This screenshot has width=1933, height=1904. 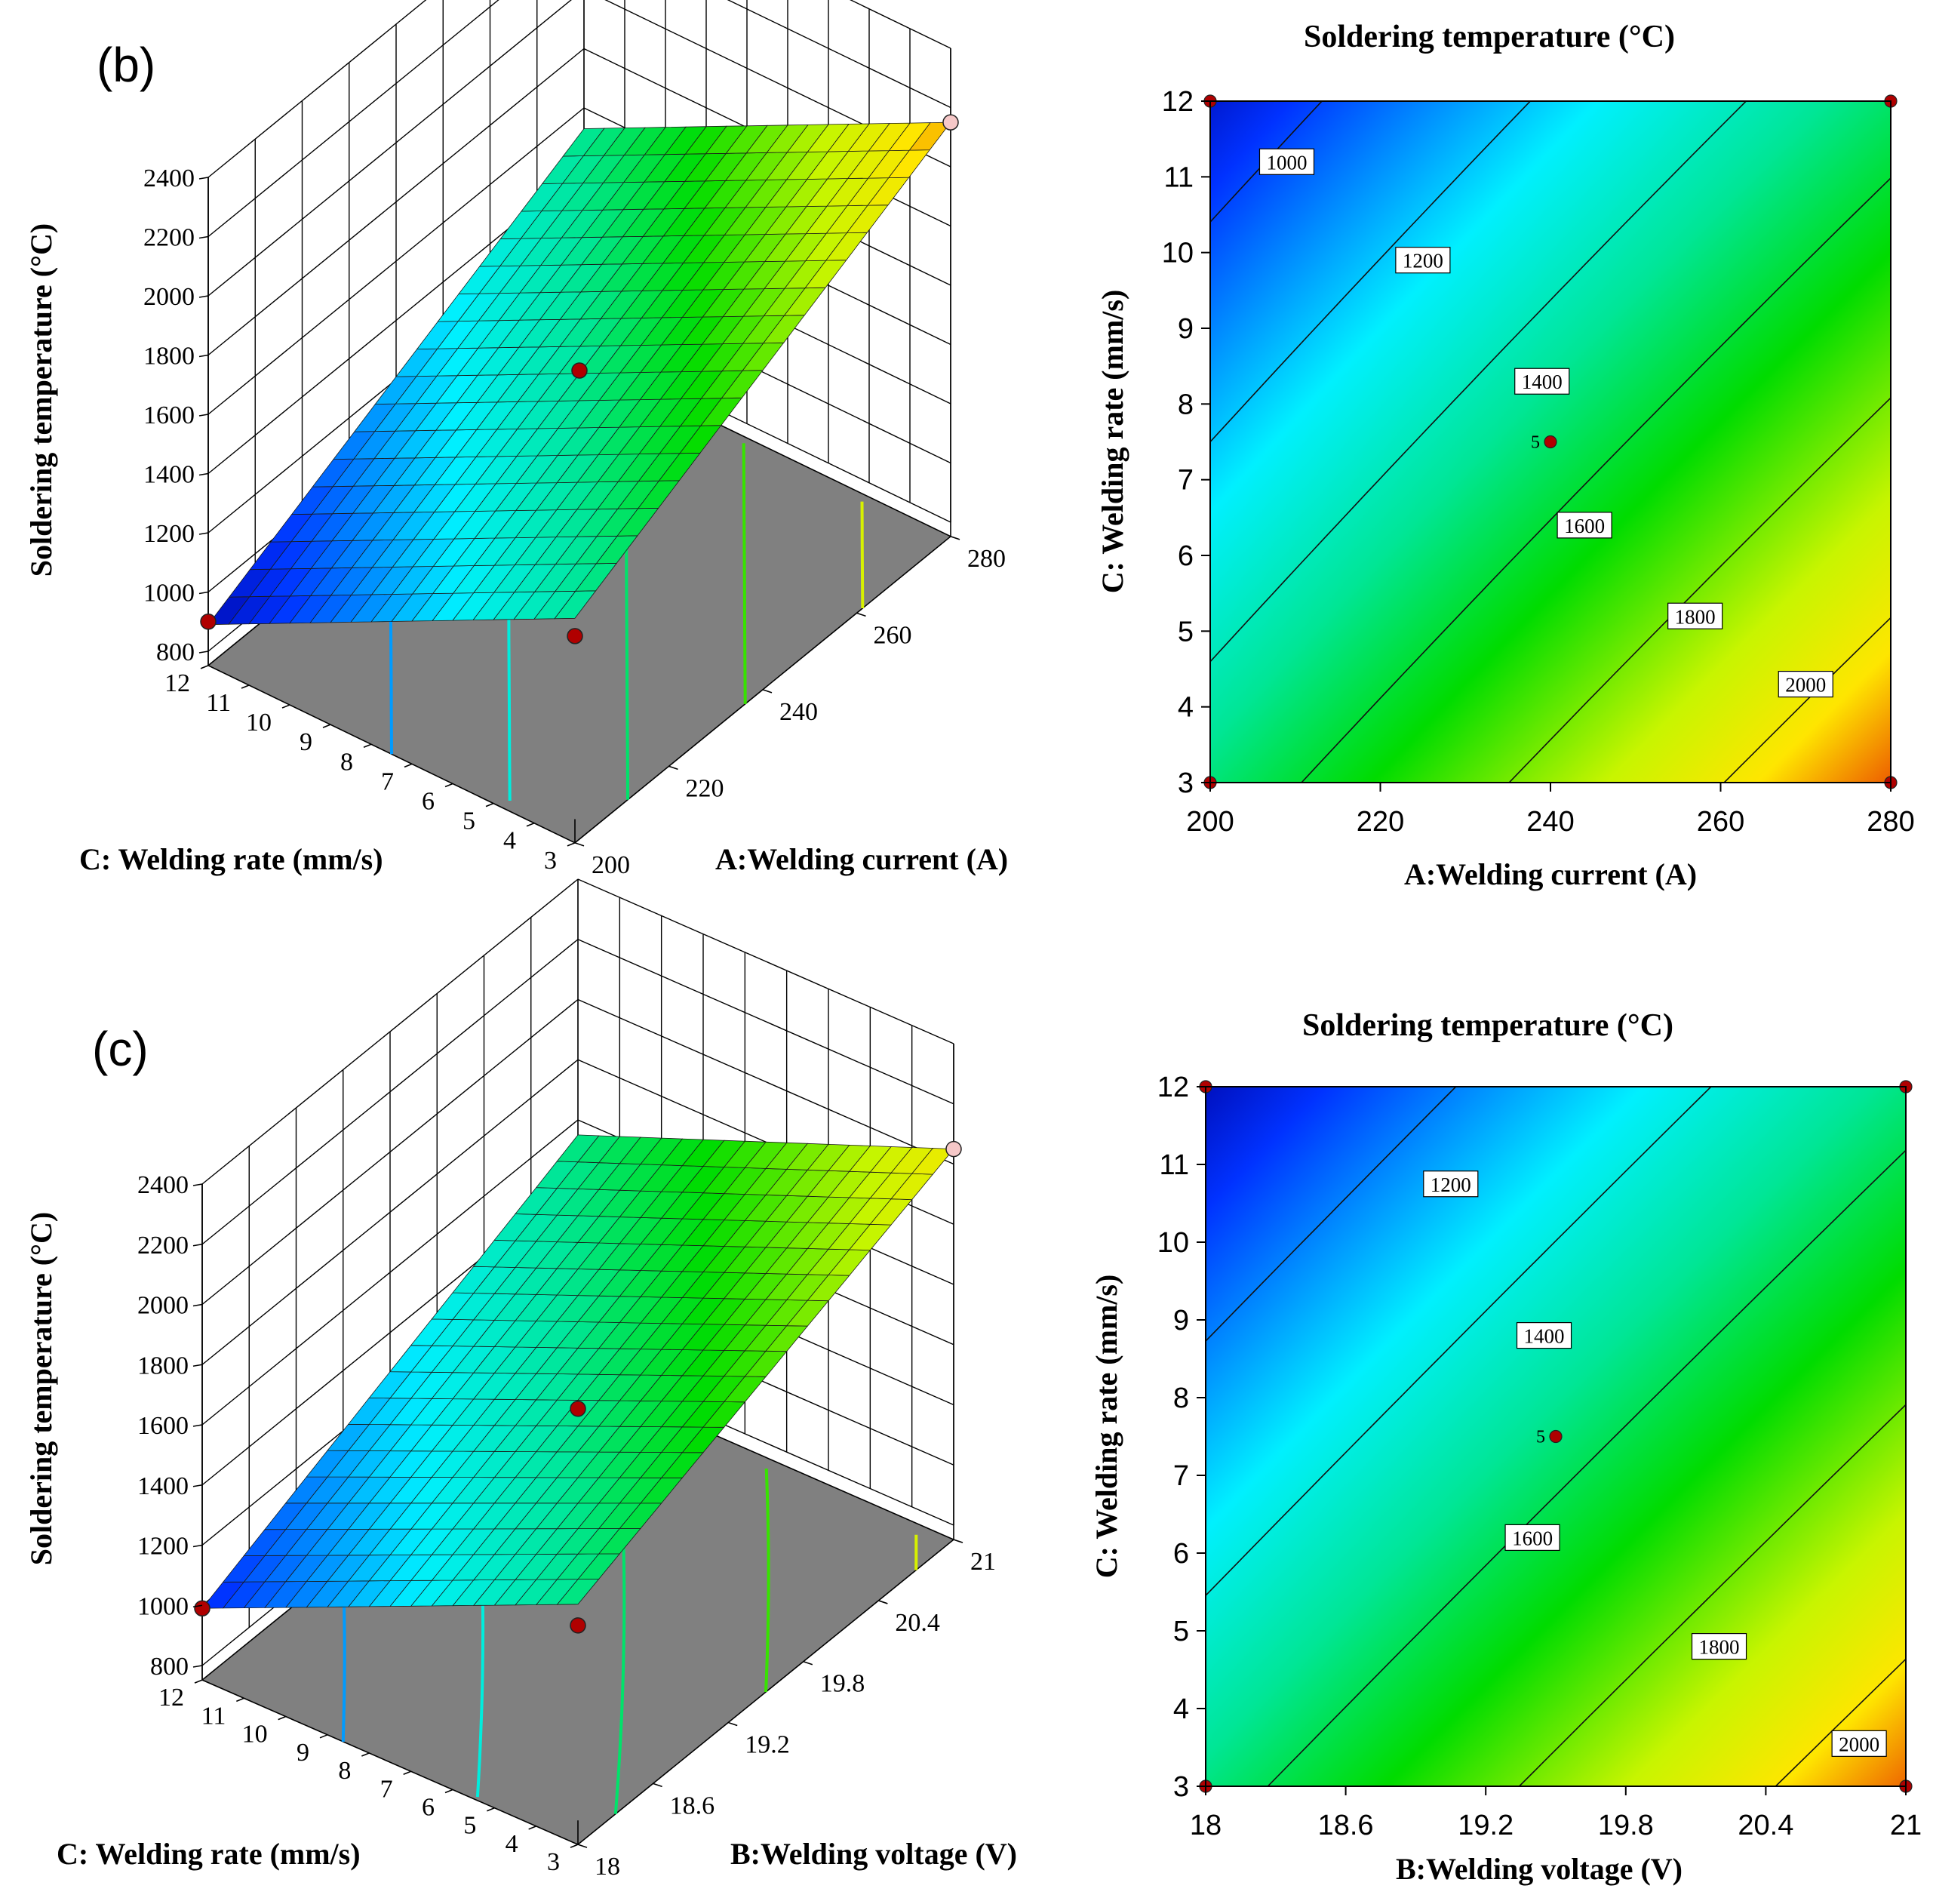 What do you see at coordinates (578, 1387) in the screenshot?
I see `panel-c-design-points` at bounding box center [578, 1387].